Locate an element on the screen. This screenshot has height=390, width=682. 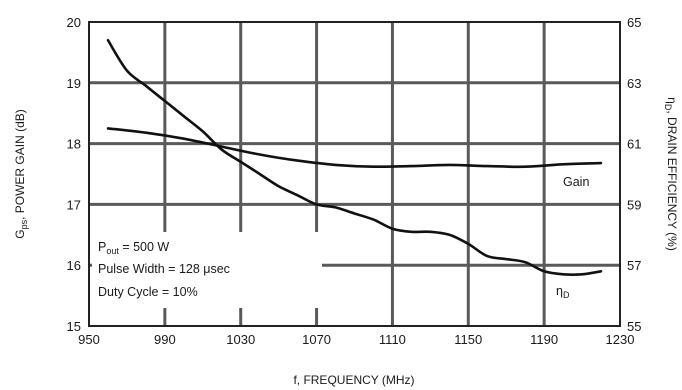
y-left-tick-label: 18 is located at coordinates (74, 144).